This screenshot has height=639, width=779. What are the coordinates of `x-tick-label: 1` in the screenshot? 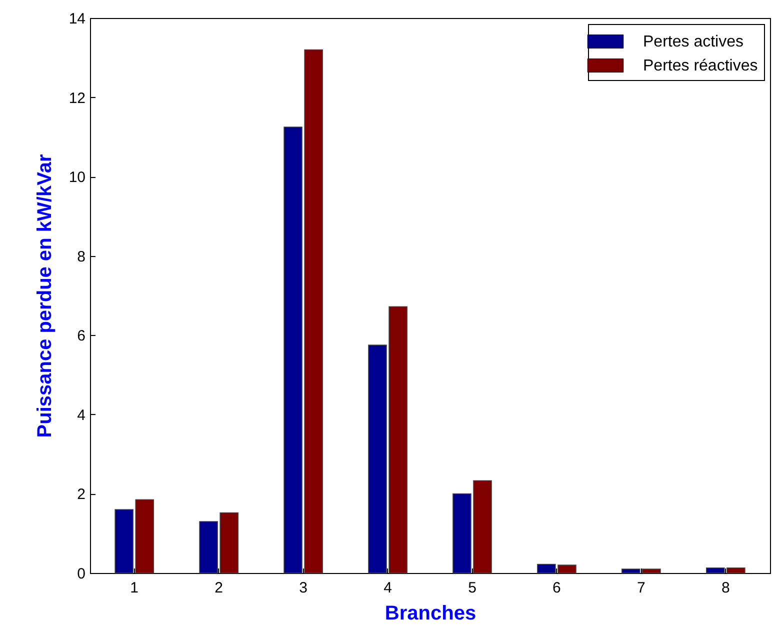 It's located at (134, 588).